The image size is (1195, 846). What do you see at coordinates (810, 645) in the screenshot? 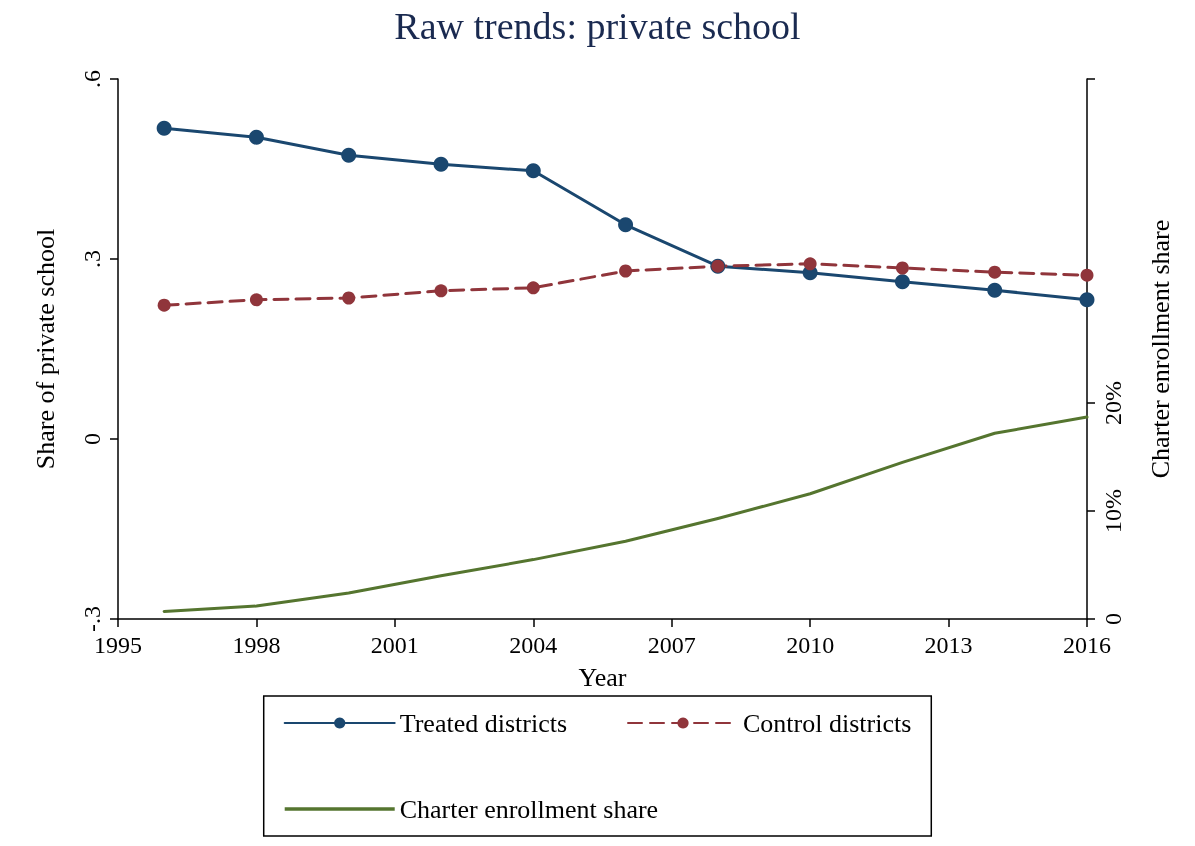
I see `x-tick-label: 2010` at bounding box center [810, 645].